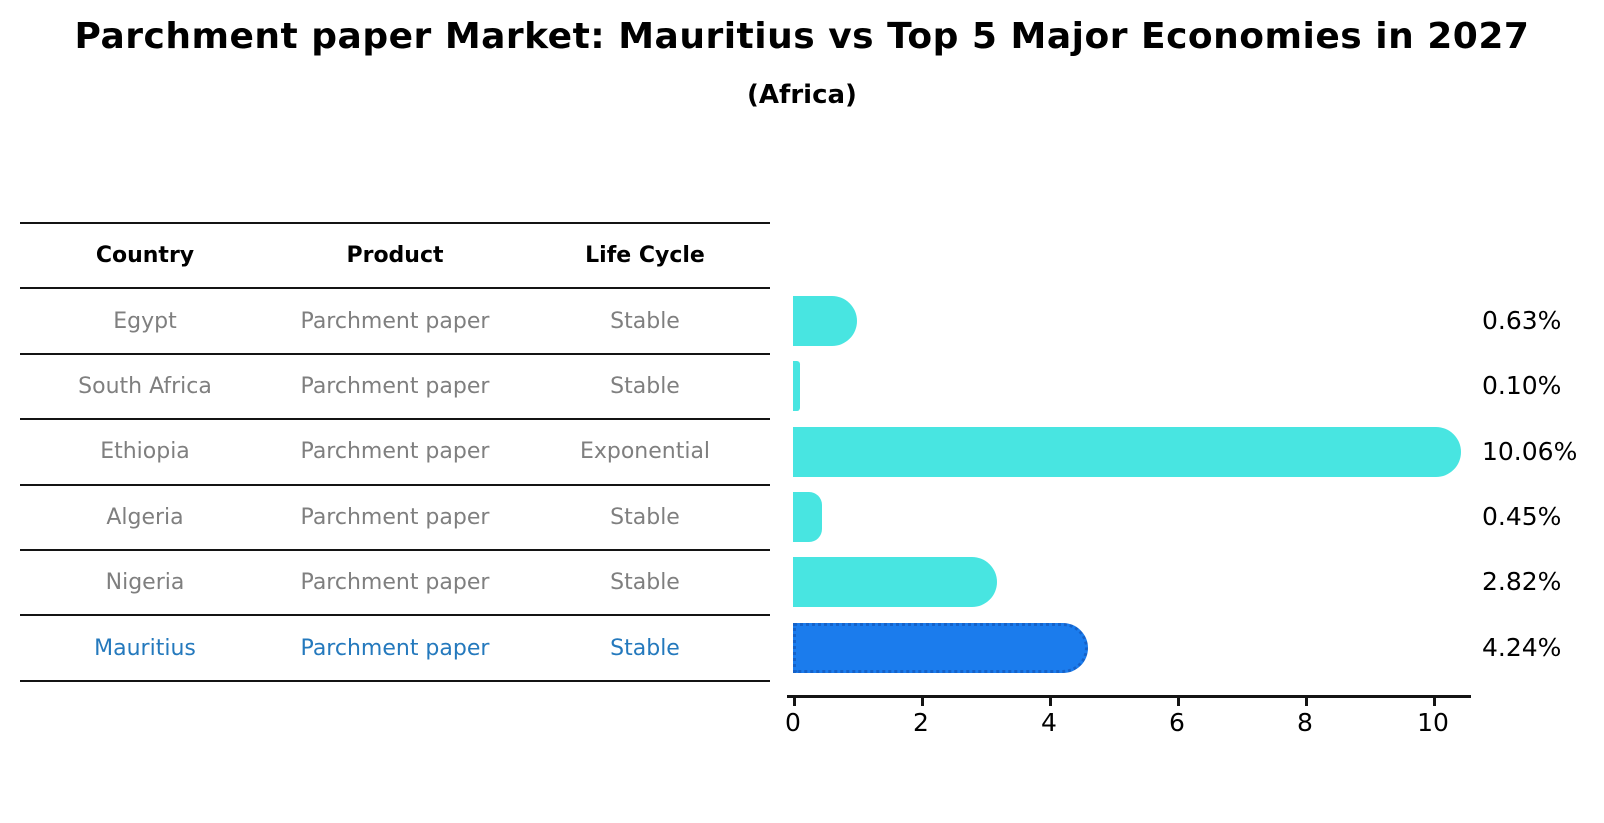 This screenshot has width=1604, height=823. Describe the element at coordinates (921, 722) in the screenshot. I see `x-axis-tick-label: 2` at that location.